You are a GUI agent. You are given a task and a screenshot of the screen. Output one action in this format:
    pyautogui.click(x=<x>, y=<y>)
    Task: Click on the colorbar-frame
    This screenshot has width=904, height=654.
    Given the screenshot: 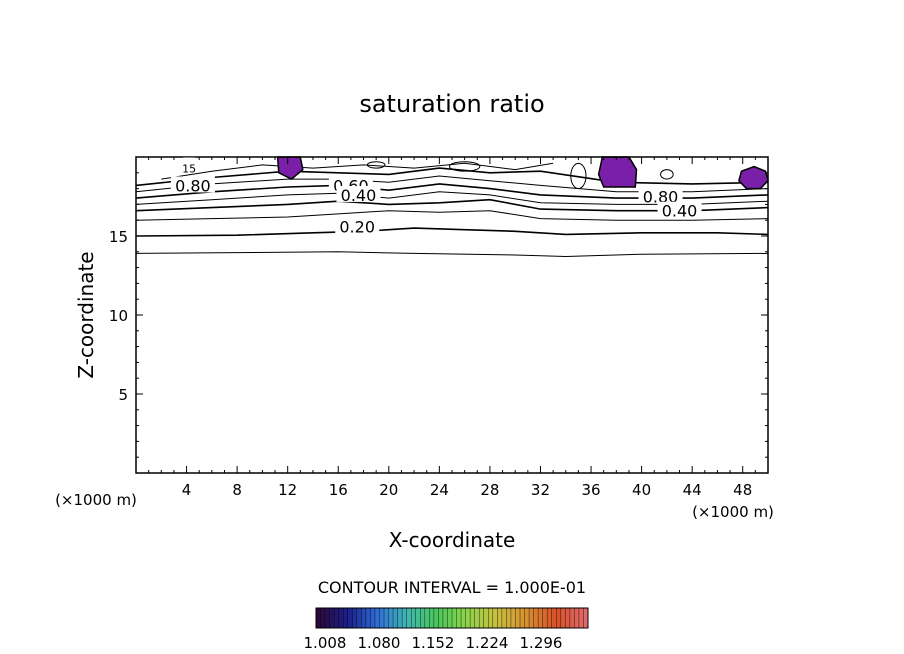 What is the action you would take?
    pyautogui.click(x=452, y=618)
    